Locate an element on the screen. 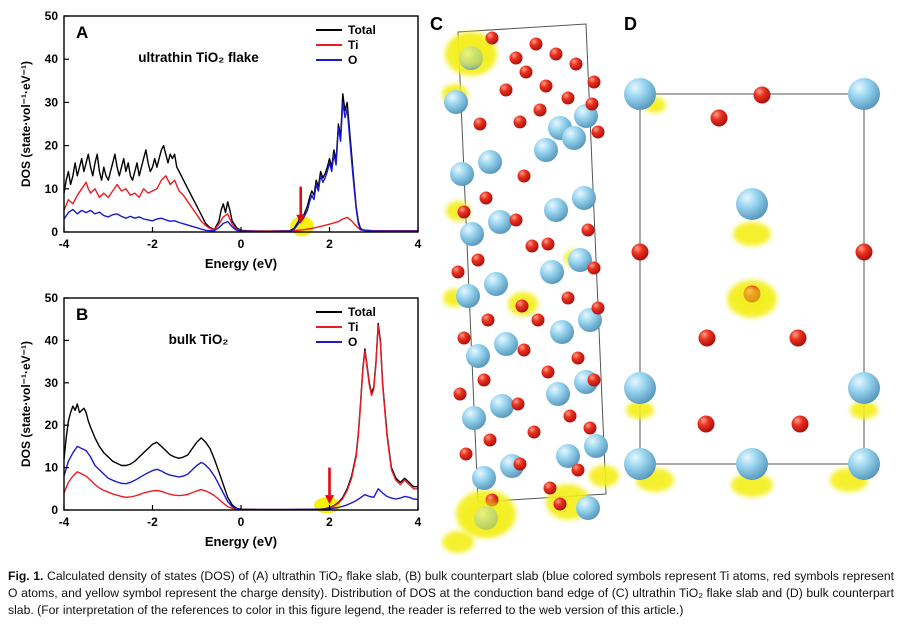  panel-label: D is located at coordinates (630, 24).